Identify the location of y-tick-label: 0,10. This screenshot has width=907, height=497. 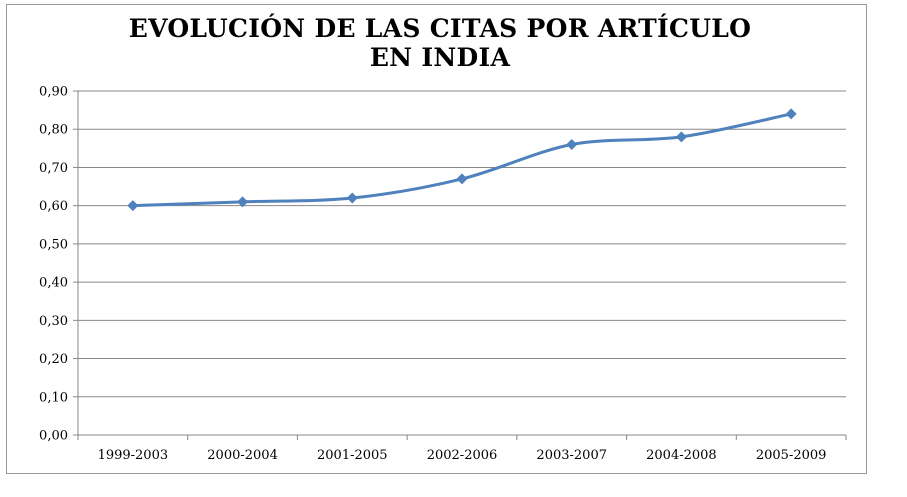
(53, 397).